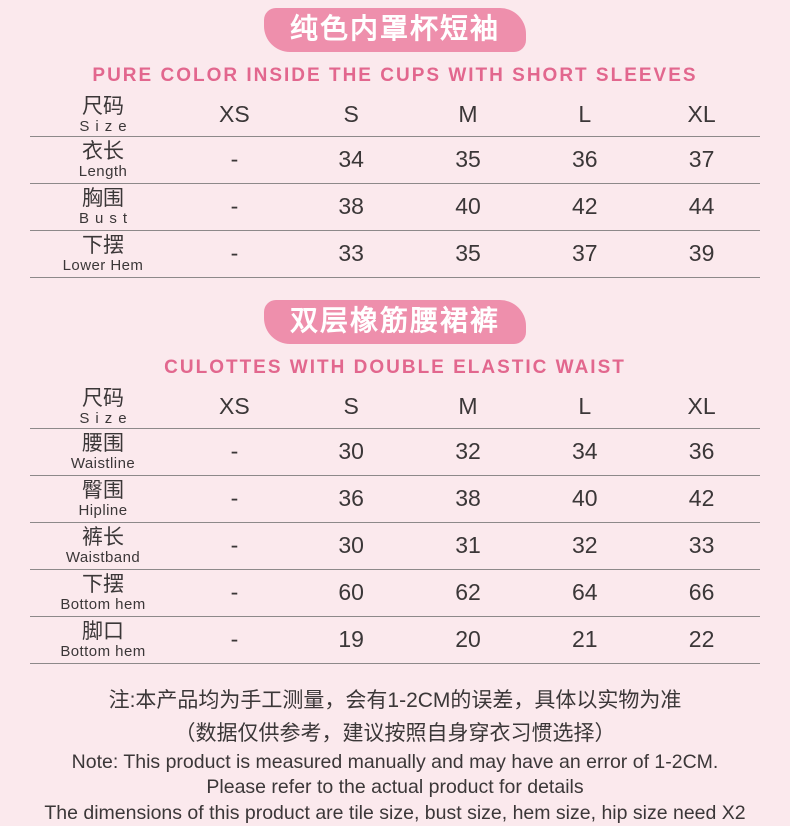 Image resolution: width=790 pixels, height=826 pixels. I want to click on measurement-value: 20, so click(468, 639).